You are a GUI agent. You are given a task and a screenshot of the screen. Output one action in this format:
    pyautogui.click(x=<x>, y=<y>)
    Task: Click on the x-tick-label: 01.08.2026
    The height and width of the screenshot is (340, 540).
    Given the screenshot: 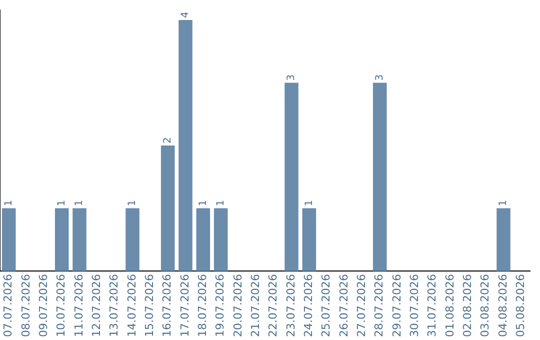 What is the action you would take?
    pyautogui.click(x=449, y=306)
    